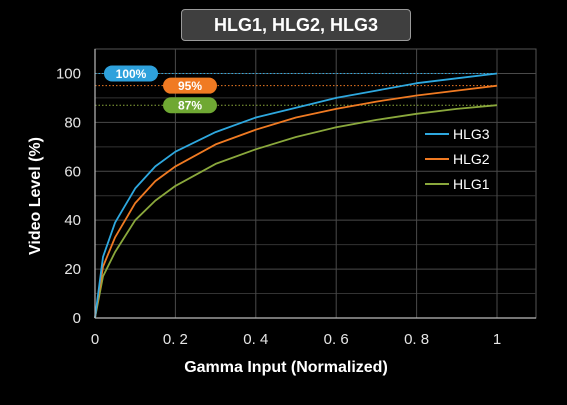 The width and height of the screenshot is (567, 405). Describe the element at coordinates (175, 339) in the screenshot. I see `x-tick-label: 0. 2` at that location.